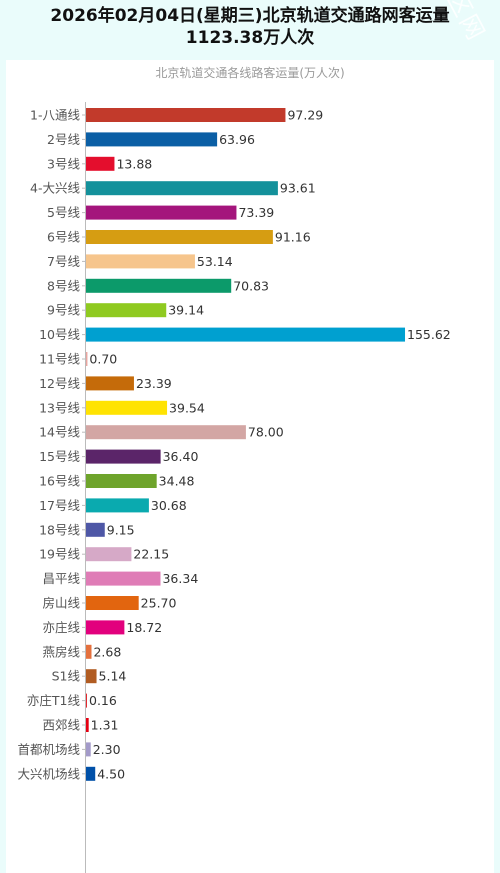 This screenshot has height=873, width=500. What do you see at coordinates (48, 773) in the screenshot?
I see `category-label: 大兴机场线` at bounding box center [48, 773].